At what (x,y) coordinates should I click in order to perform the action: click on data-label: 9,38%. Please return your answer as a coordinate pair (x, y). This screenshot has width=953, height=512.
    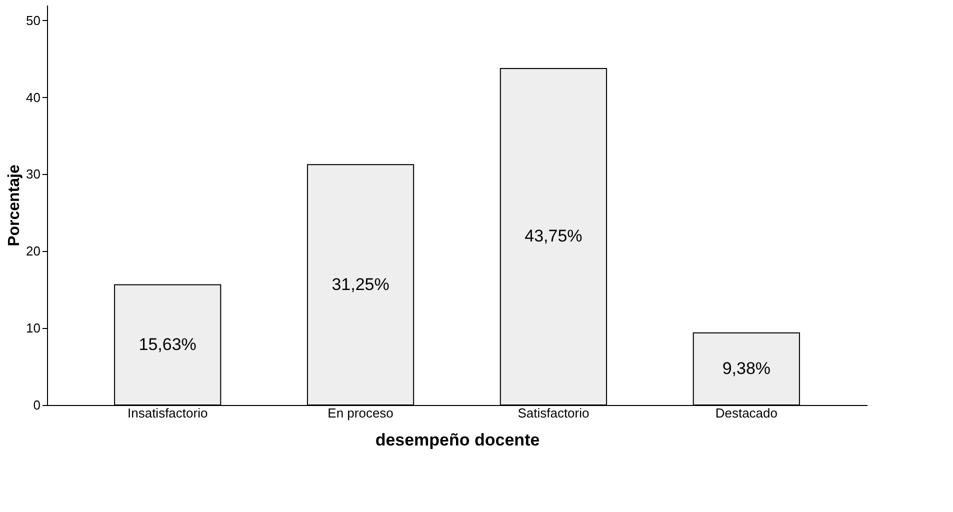
    Looking at the image, I should click on (746, 368).